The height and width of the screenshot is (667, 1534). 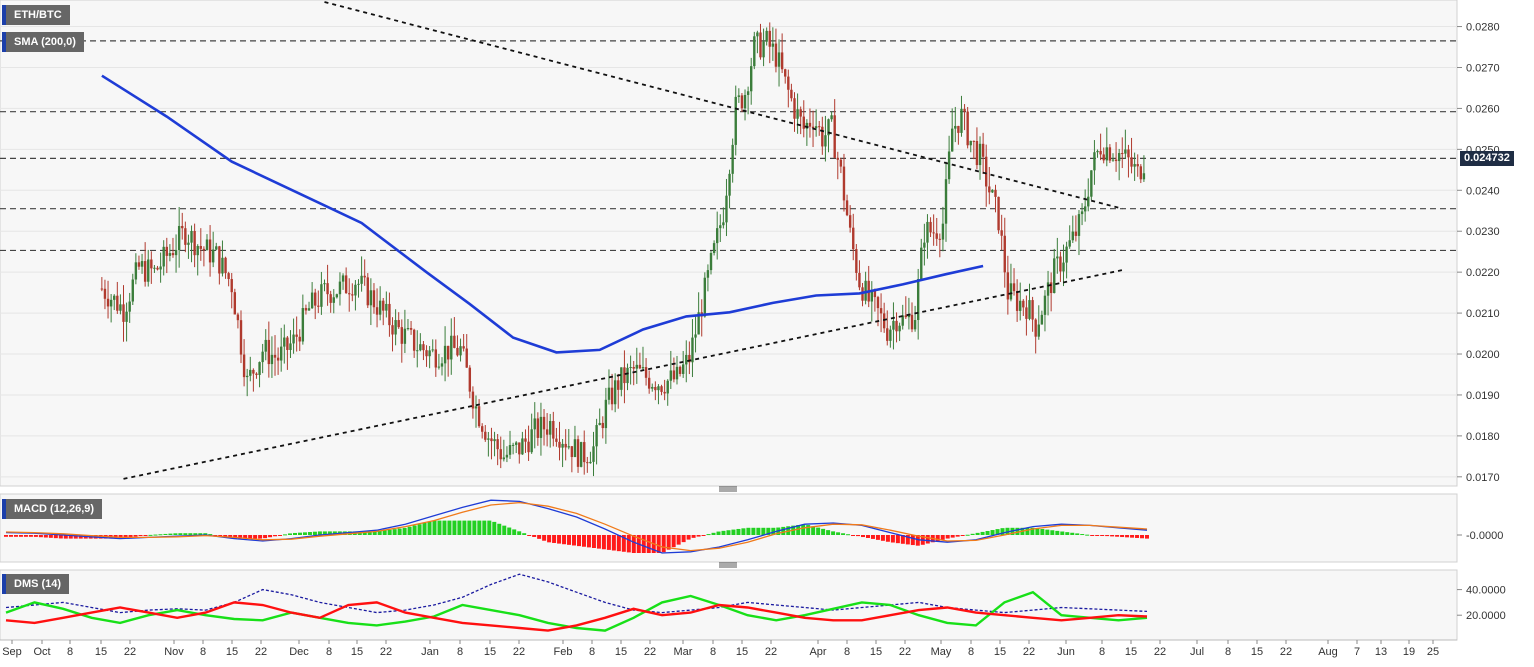 I want to click on time-tick-label: 8, so click(x=1102, y=652).